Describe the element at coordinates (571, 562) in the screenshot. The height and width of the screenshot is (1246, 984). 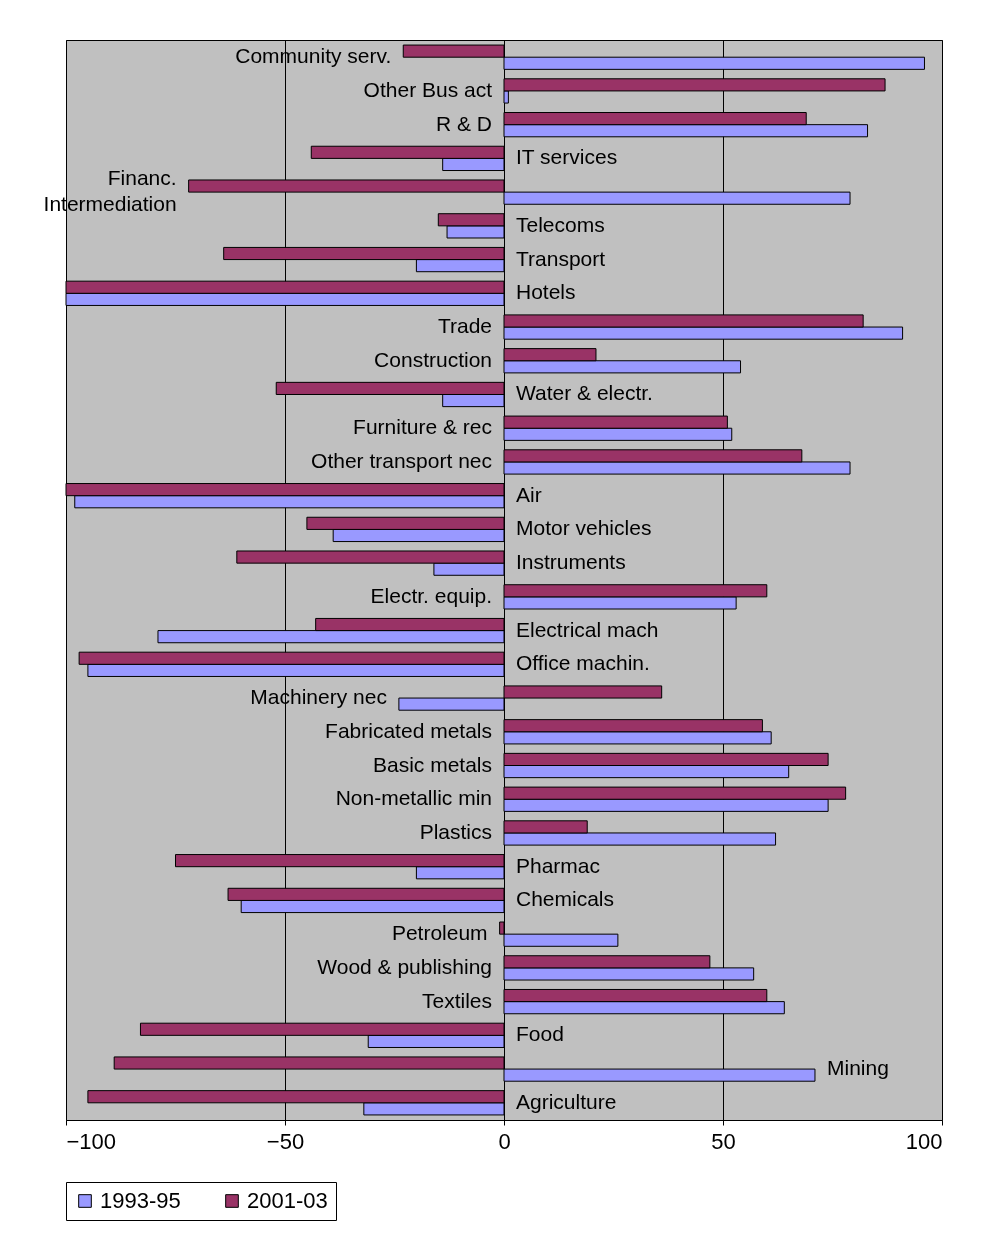
I see `y-tick-label: Instruments` at that location.